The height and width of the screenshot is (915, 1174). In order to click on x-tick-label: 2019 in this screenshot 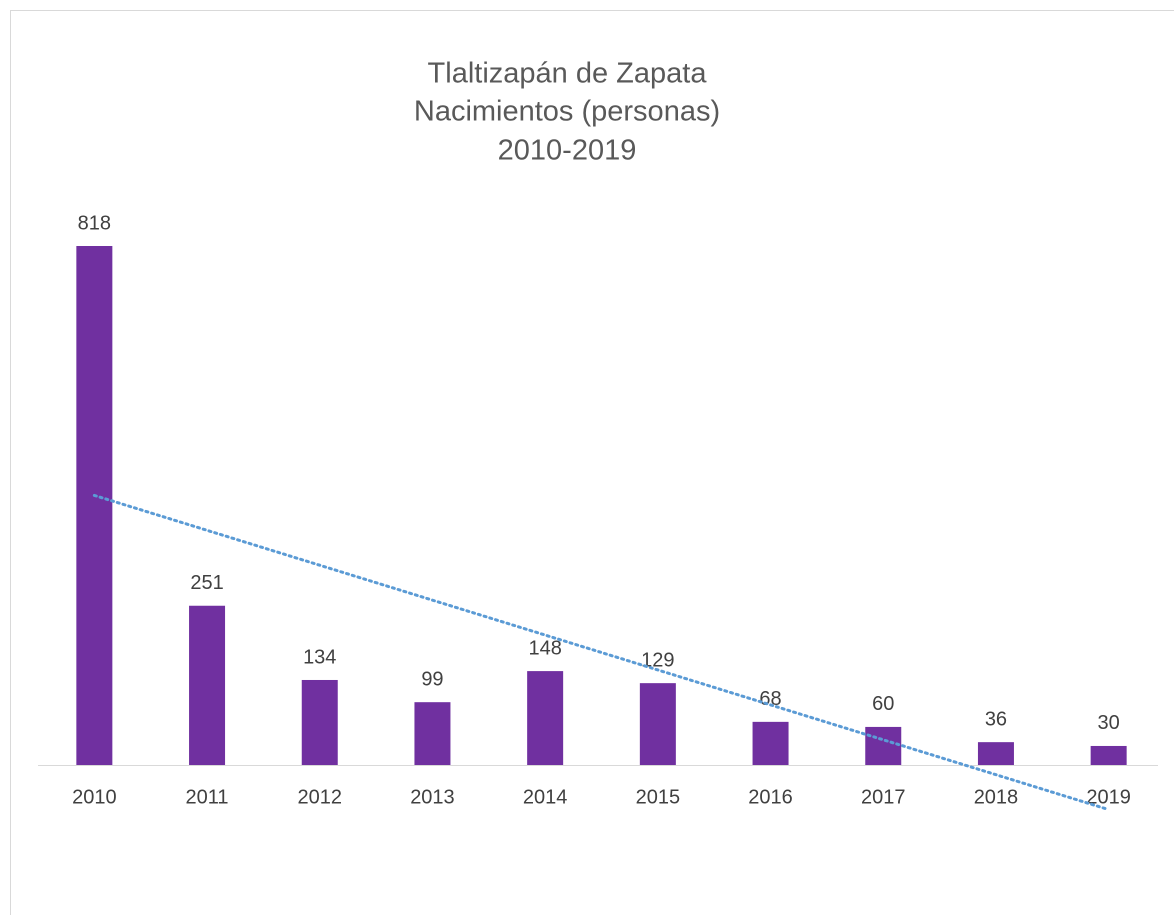, I will do `click(1108, 797)`.